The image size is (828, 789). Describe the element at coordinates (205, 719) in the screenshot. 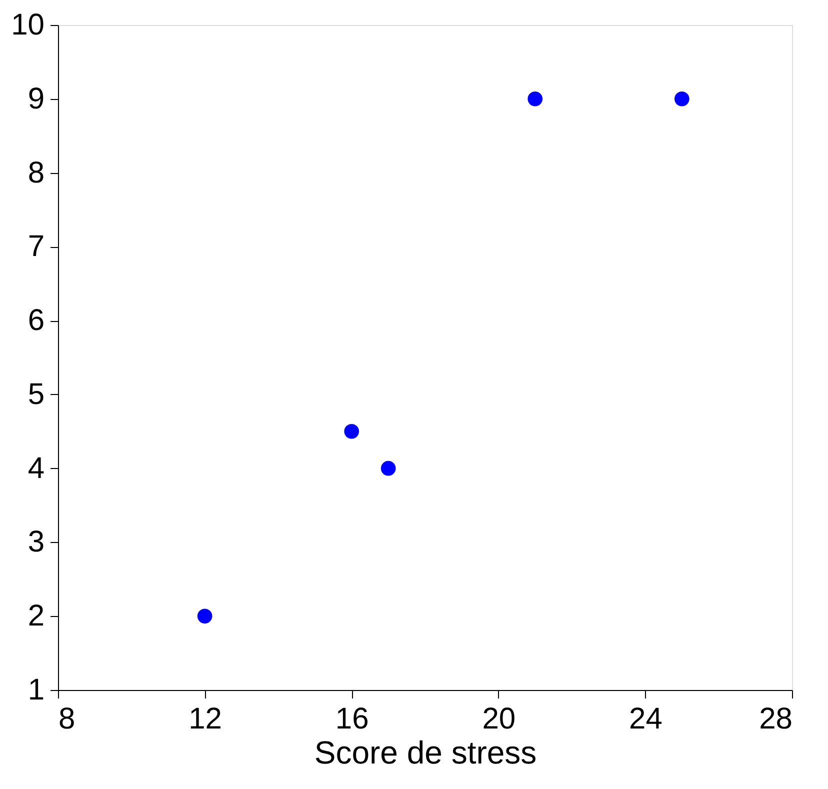

I see `x-tick-label: 12` at that location.